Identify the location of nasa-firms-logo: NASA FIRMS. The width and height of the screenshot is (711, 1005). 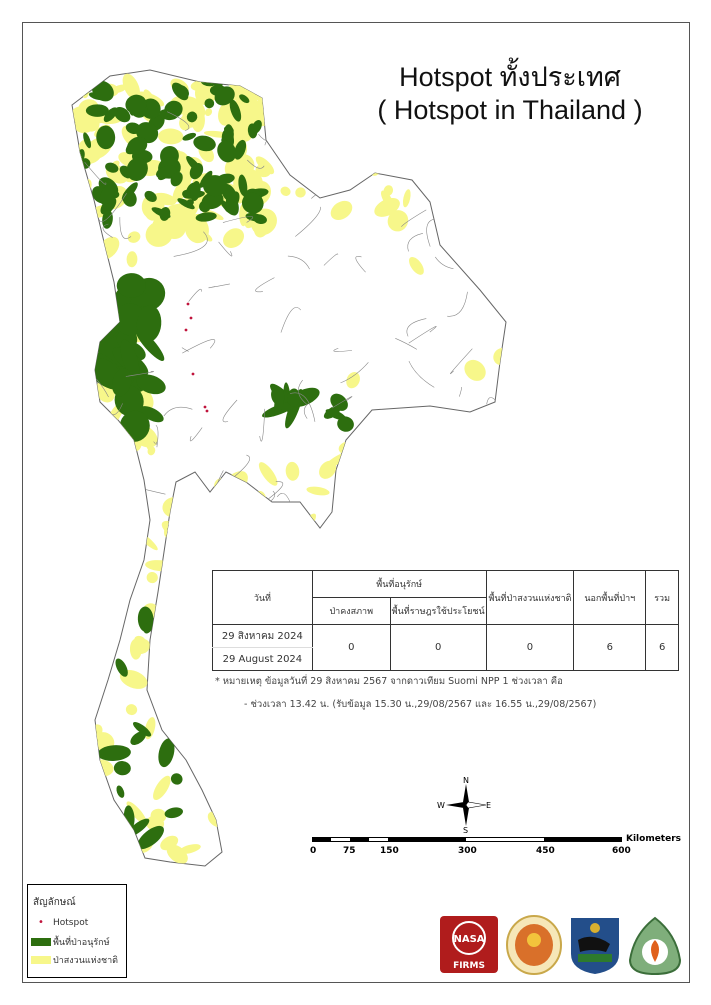
(469, 944).